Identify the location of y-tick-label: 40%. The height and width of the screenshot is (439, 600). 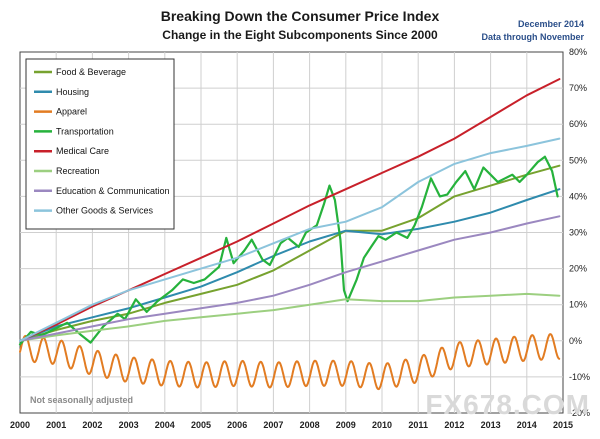
(578, 196).